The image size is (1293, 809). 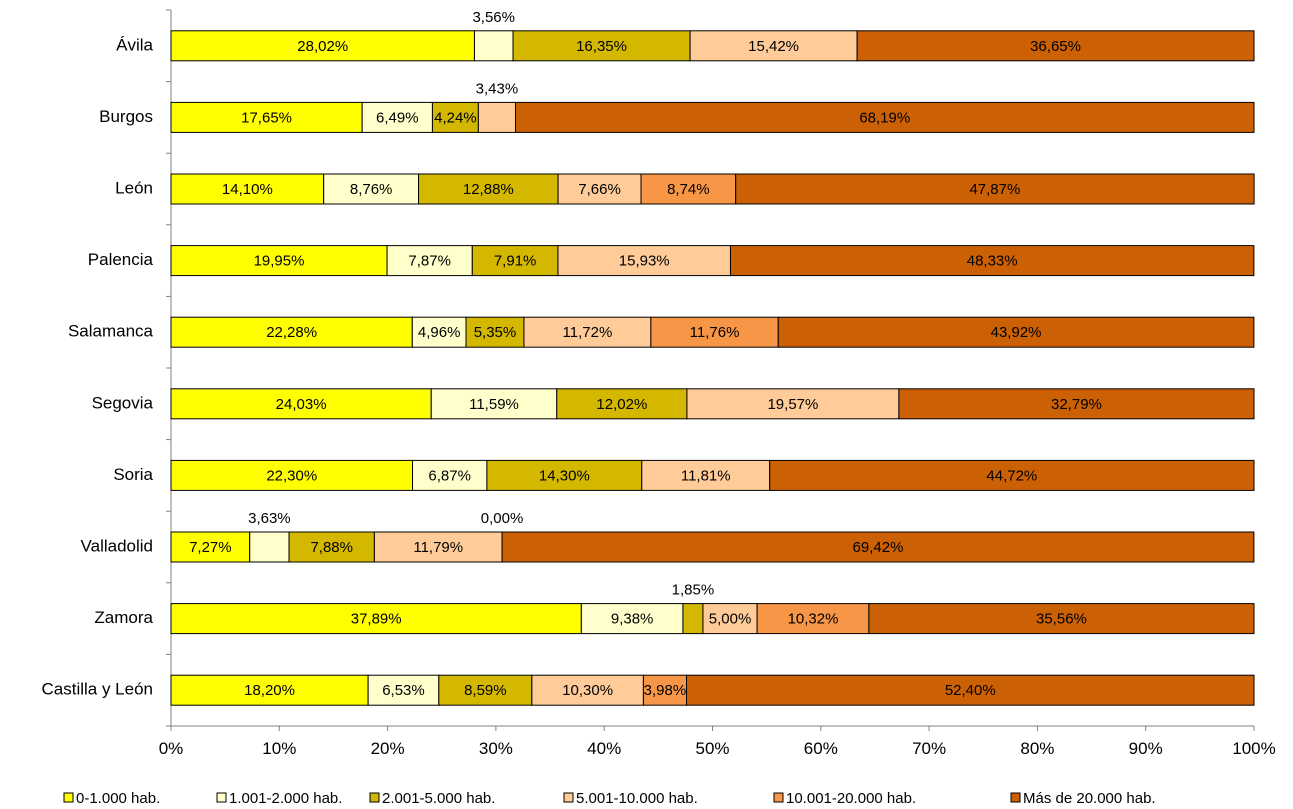 What do you see at coordinates (1037, 748) in the screenshot?
I see `x-tick-label: 80%` at bounding box center [1037, 748].